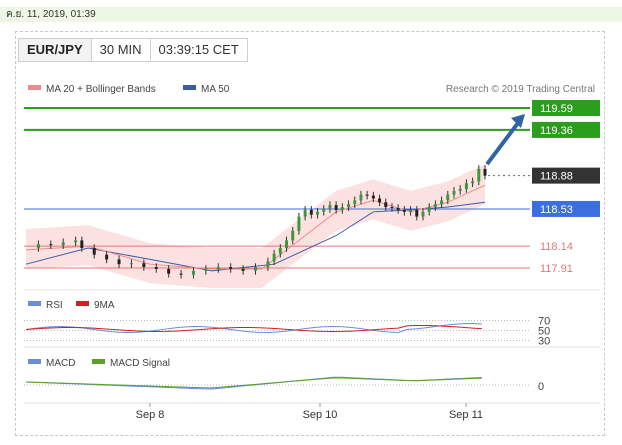  What do you see at coordinates (556, 247) in the screenshot?
I see `level-label-118.14: 118.14` at bounding box center [556, 247].